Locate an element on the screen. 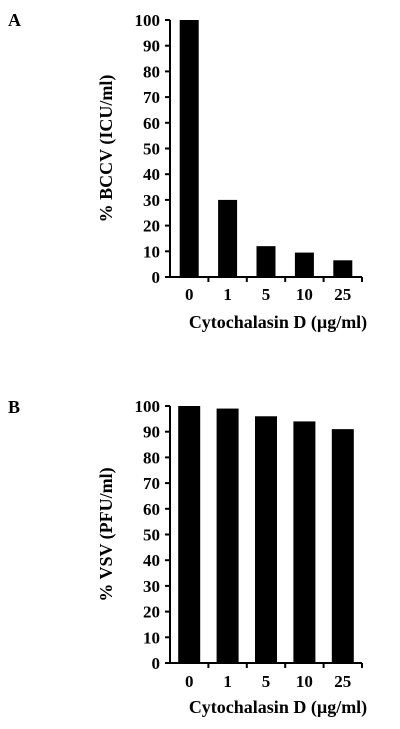 The image size is (400, 729). panel-a-x-tick-label: 10 is located at coordinates (304, 294).